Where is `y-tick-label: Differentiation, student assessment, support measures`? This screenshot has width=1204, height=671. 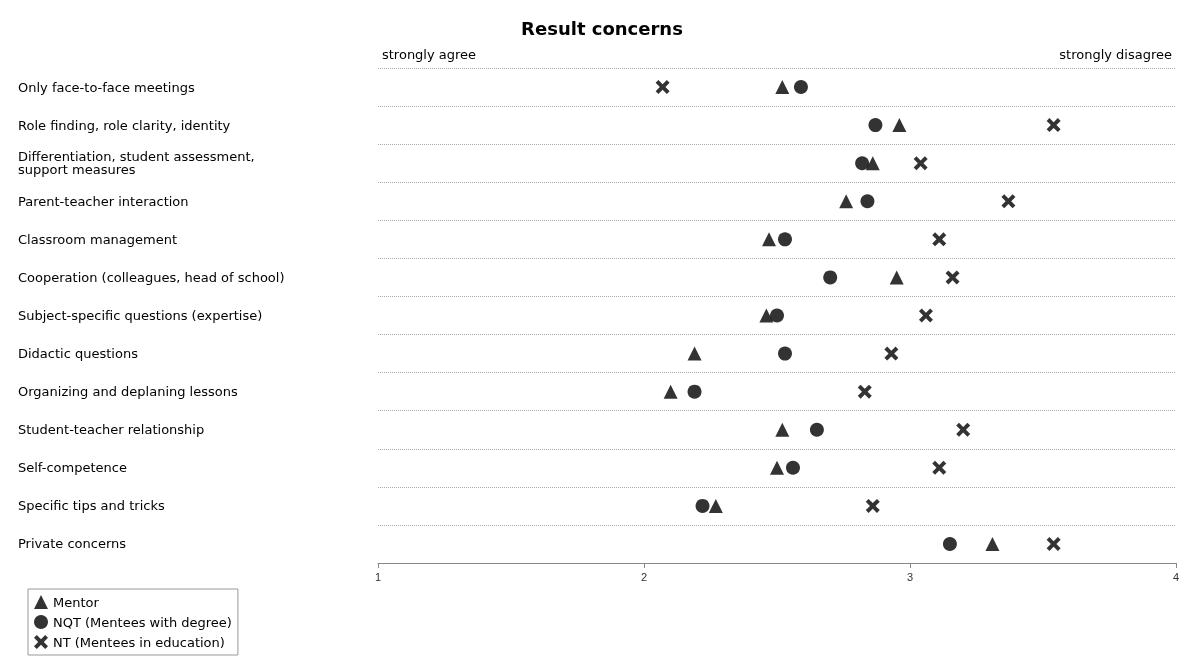 y-tick-label: Differentiation, student assessment, support measures is located at coordinates (138, 163).